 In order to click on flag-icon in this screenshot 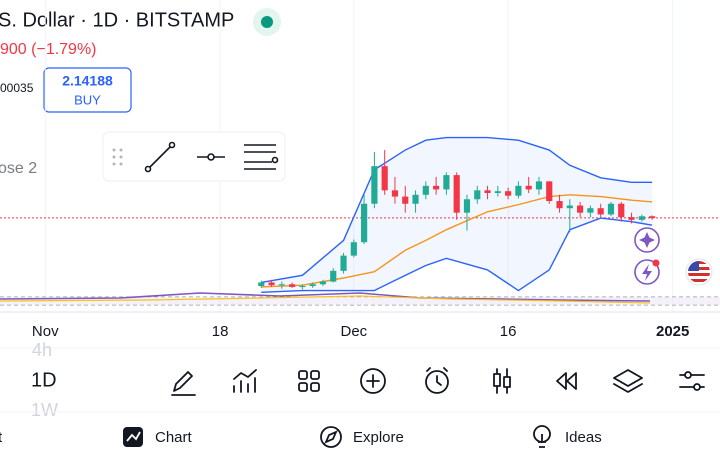, I will do `click(699, 272)`.